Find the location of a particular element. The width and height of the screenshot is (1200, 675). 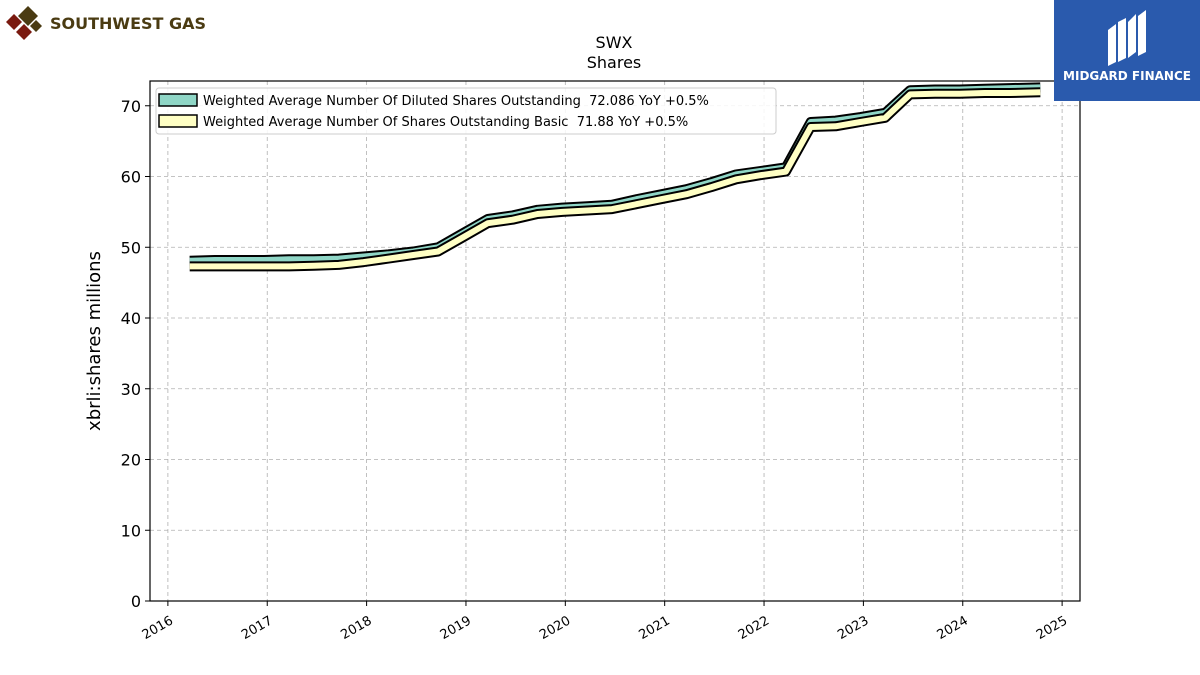

chart-subtitle: Shares is located at coordinates (614, 62).